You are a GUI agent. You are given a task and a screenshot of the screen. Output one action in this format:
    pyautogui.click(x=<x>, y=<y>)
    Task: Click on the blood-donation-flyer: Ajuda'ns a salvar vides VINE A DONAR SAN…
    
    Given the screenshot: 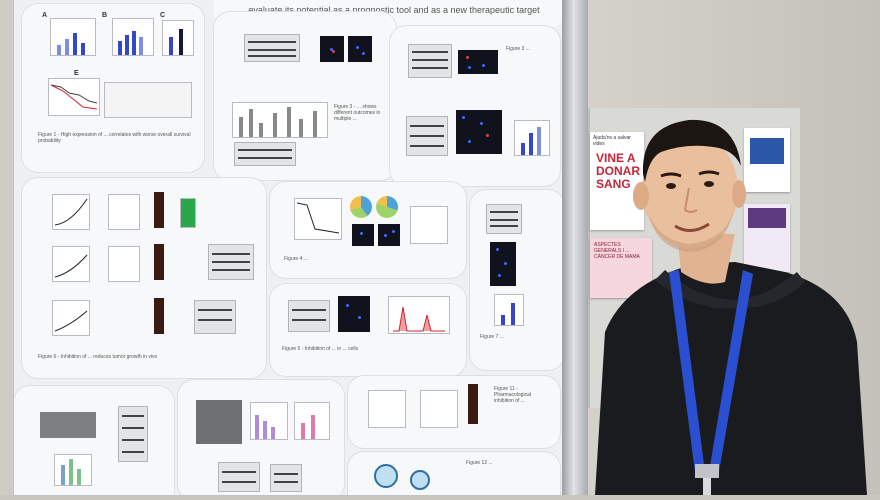 What is the action you would take?
    pyautogui.click(x=617, y=181)
    